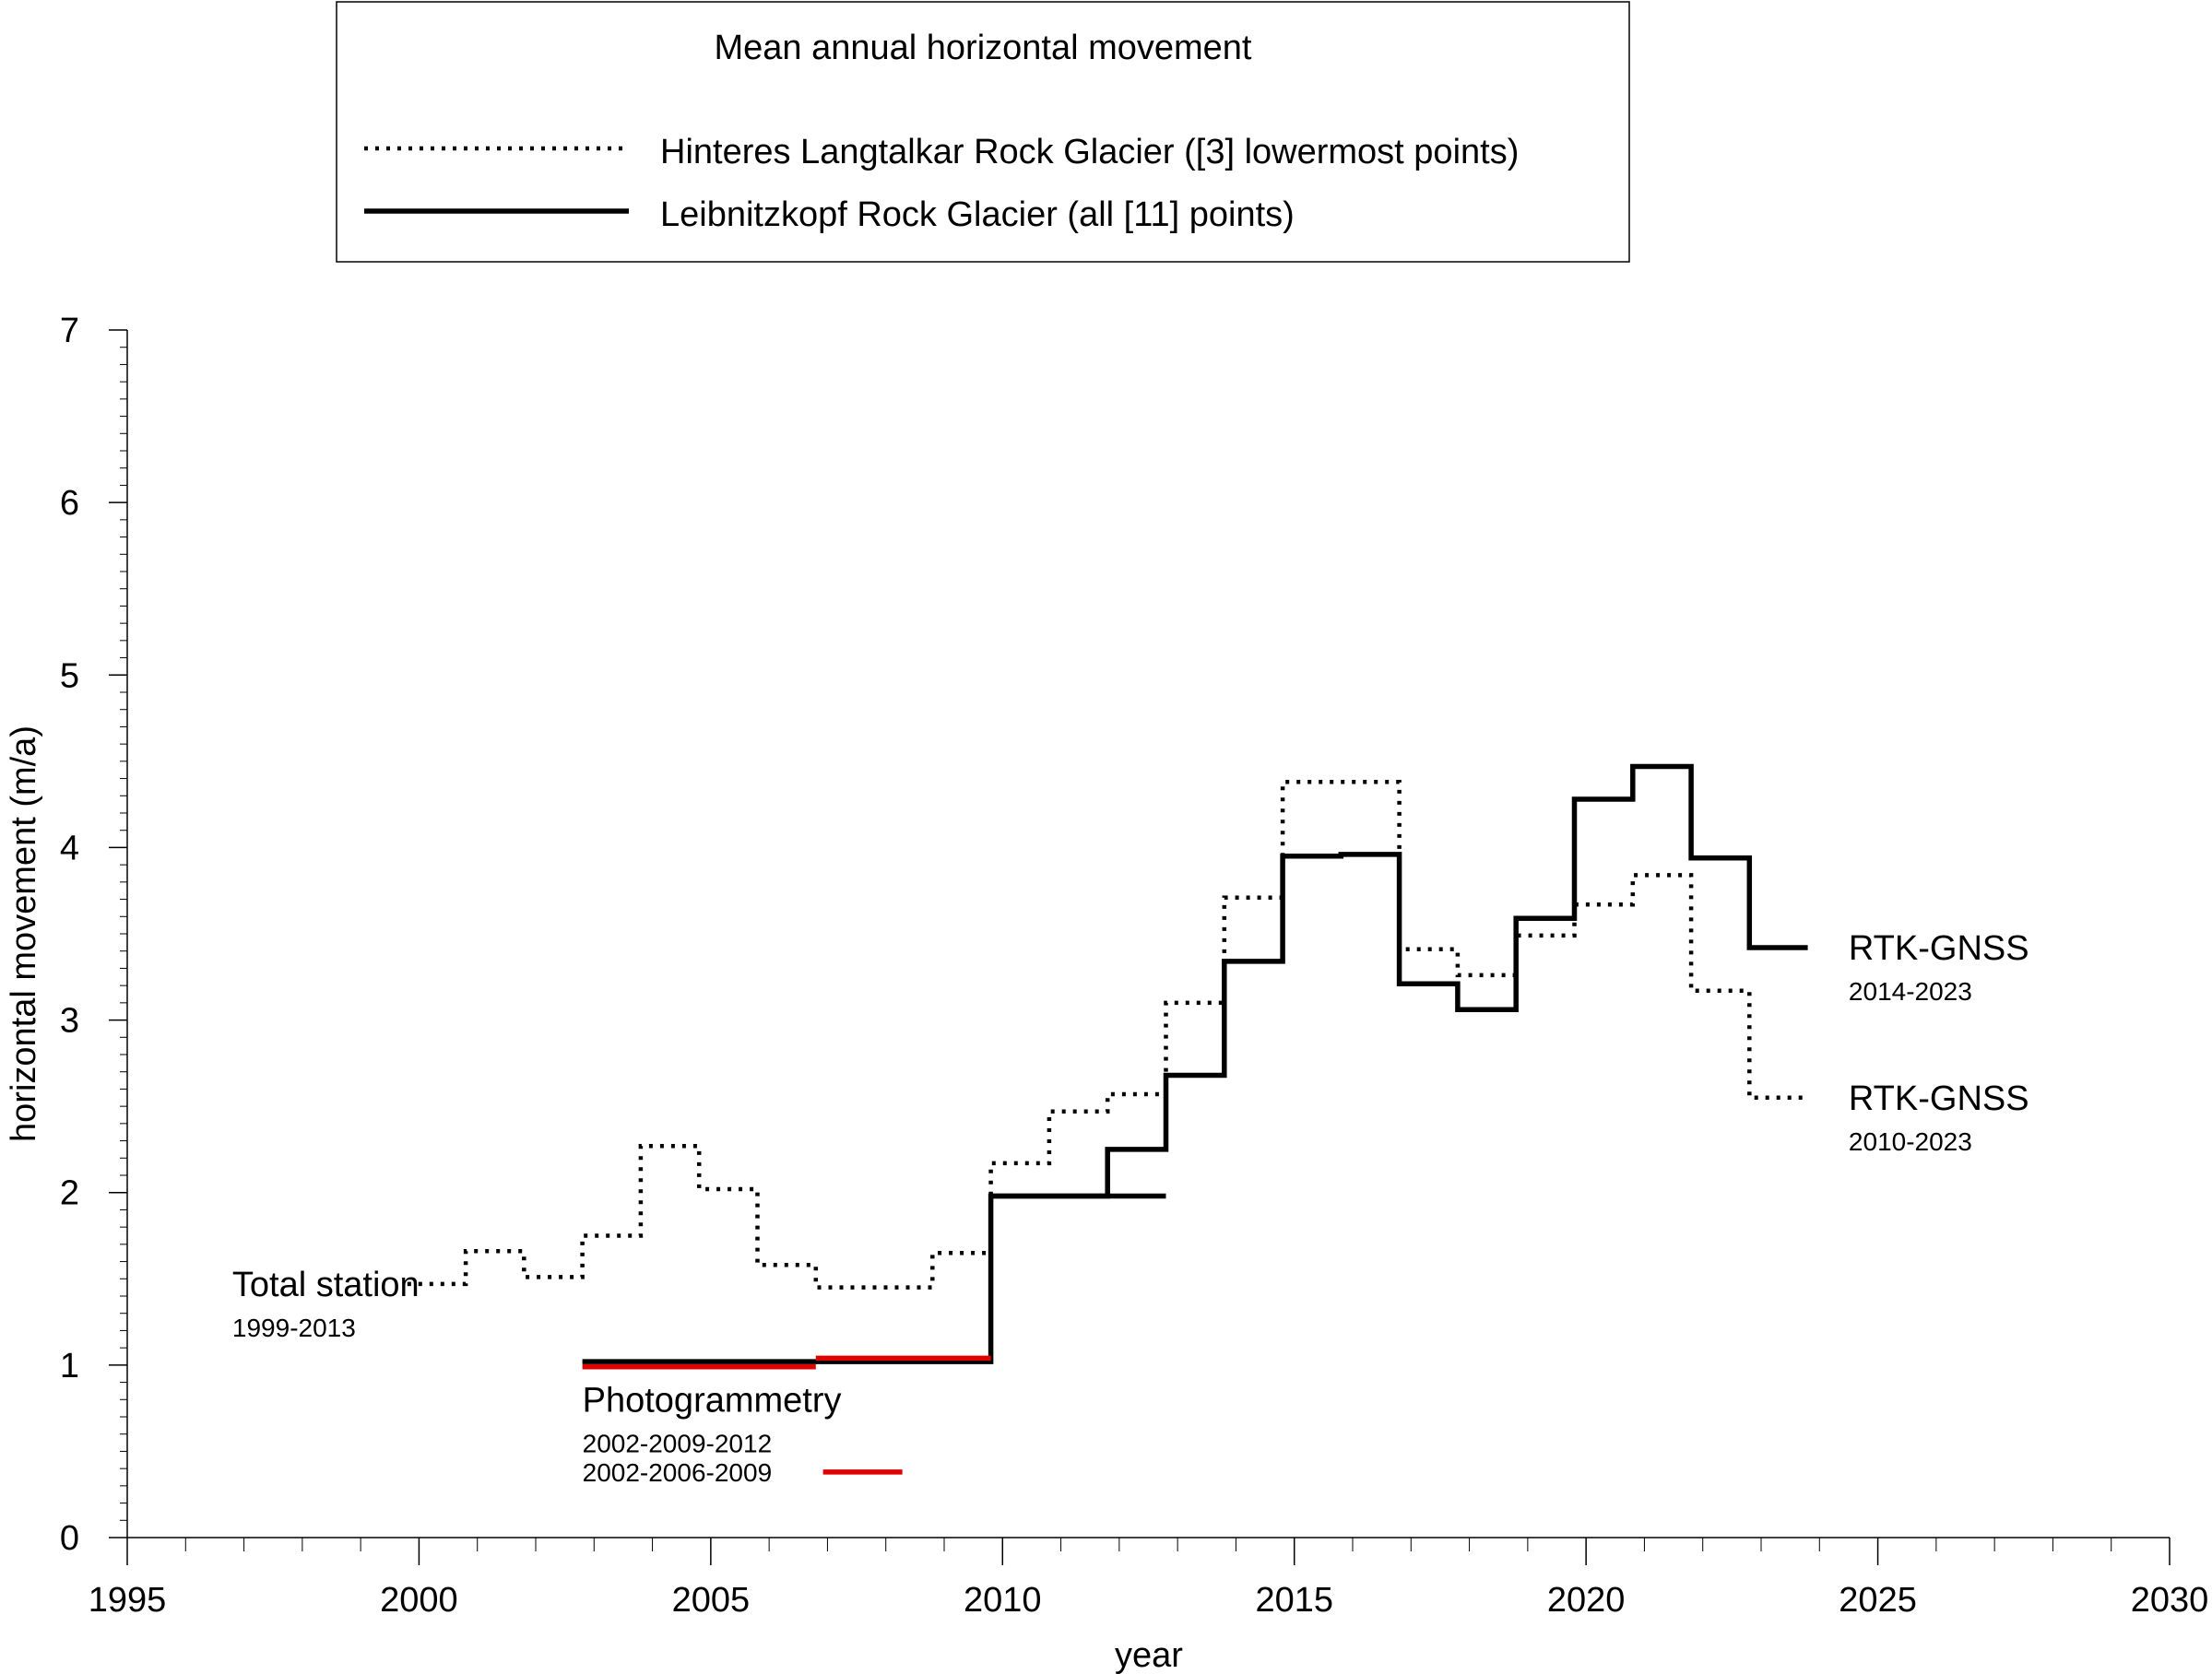  What do you see at coordinates (1294, 1601) in the screenshot?
I see `x-tick-label: 2015` at bounding box center [1294, 1601].